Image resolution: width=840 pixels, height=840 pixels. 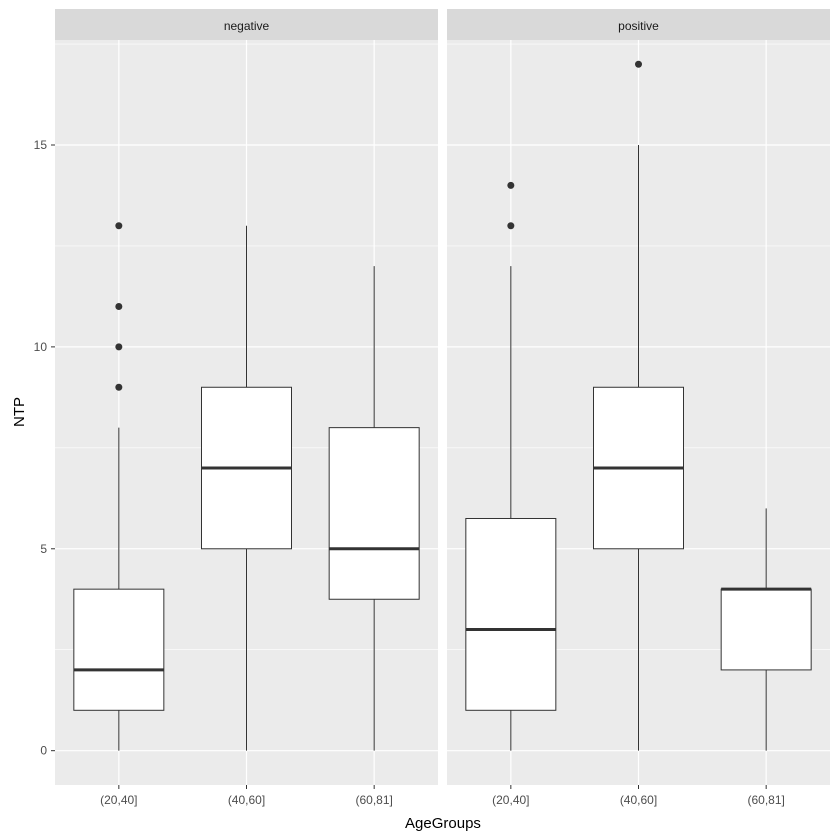 I want to click on facet-label-positive: positive, so click(x=638, y=26).